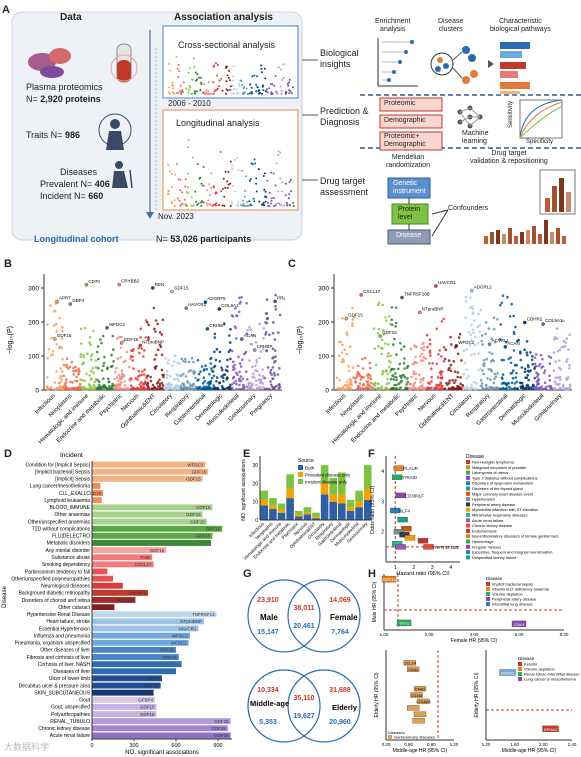 This screenshot has height=757, width=581. What do you see at coordinates (405, 144) in the screenshot?
I see `prot-demo-line2: Demographic` at bounding box center [405, 144].